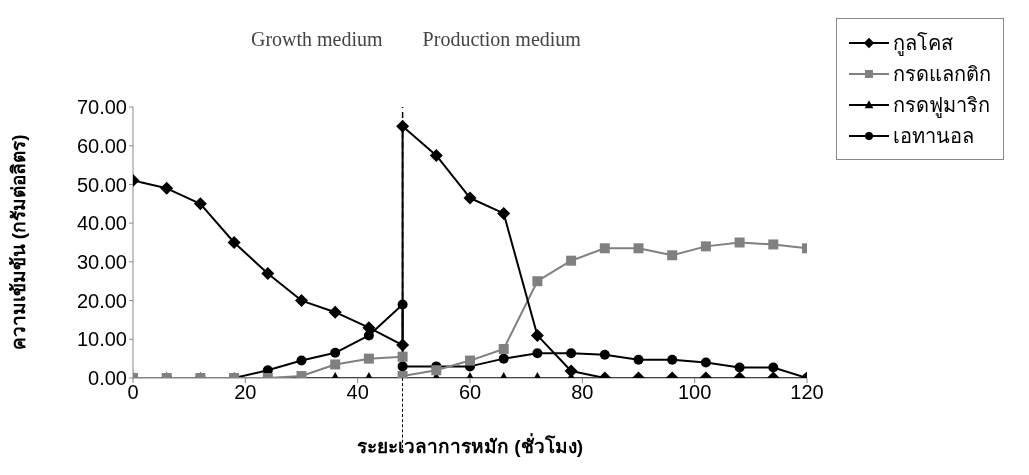 The image size is (1029, 475). Describe the element at coordinates (923, 44) in the screenshot. I see `legend-label: กูลโคส` at that location.